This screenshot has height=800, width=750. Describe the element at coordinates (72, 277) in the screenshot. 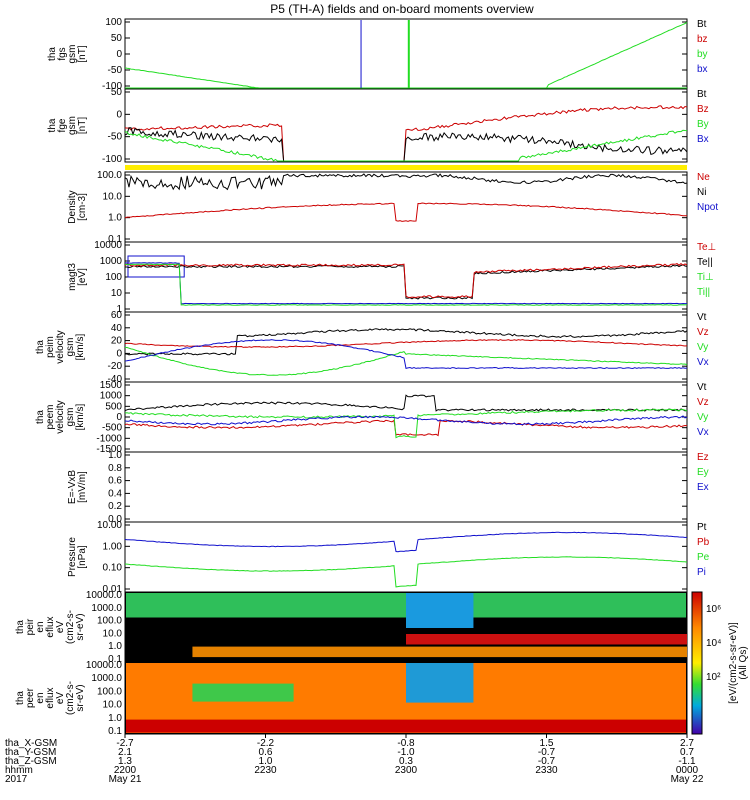

I see `y-axis-label: magt3` at that location.